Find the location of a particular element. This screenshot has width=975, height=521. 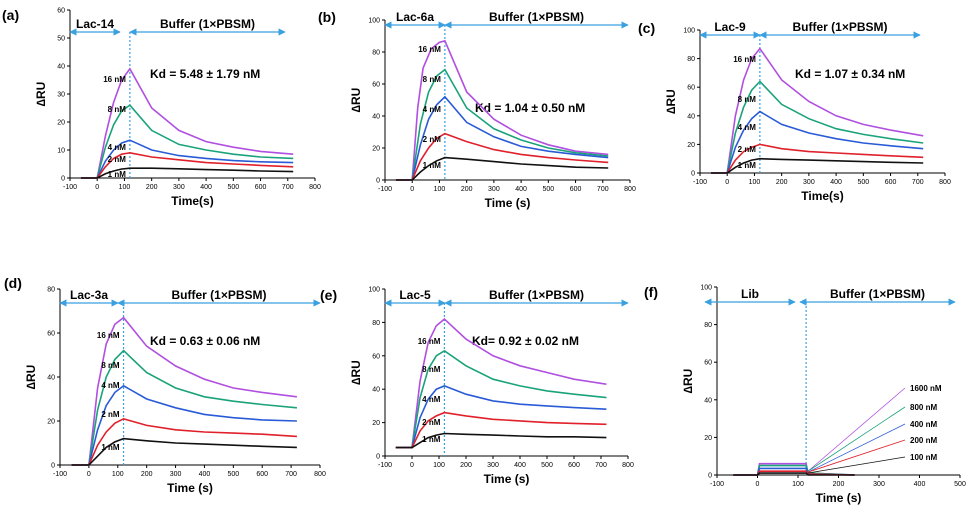

y-tick-label: 30 is located at coordinates (61, 95).